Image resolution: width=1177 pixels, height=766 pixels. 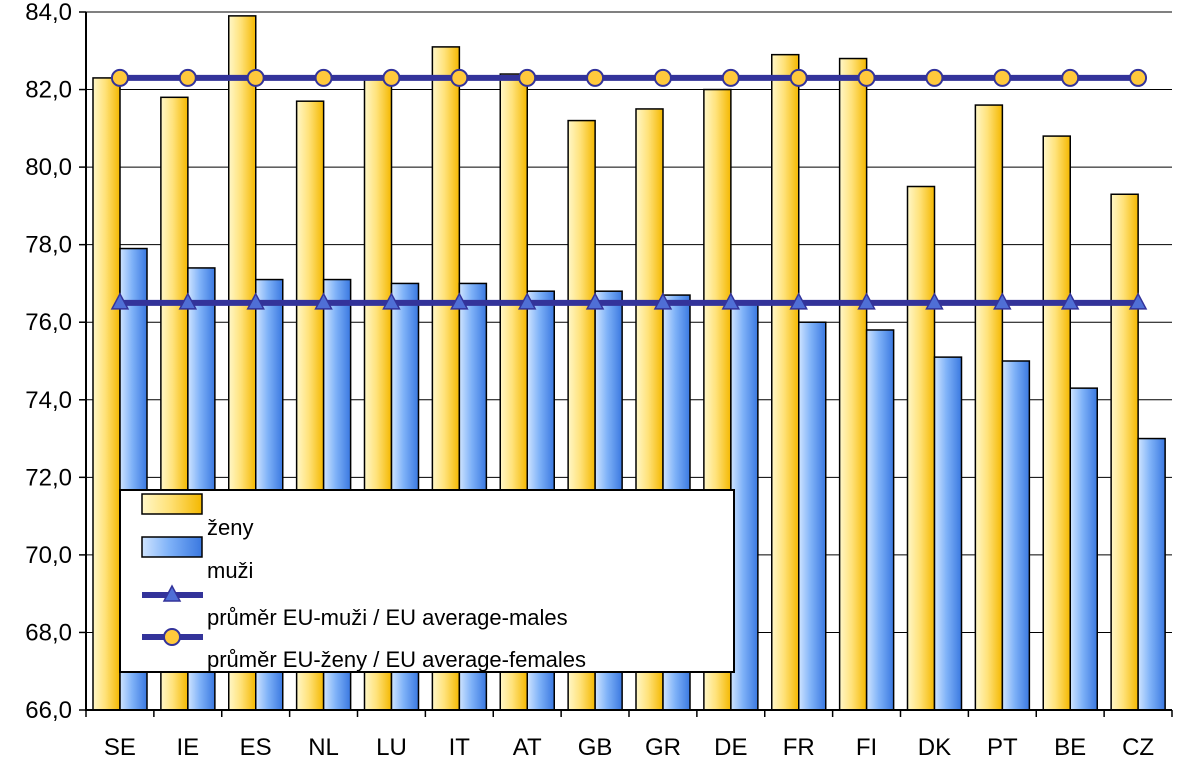 I want to click on y-tick-label: 78,0, so click(x=48, y=245).